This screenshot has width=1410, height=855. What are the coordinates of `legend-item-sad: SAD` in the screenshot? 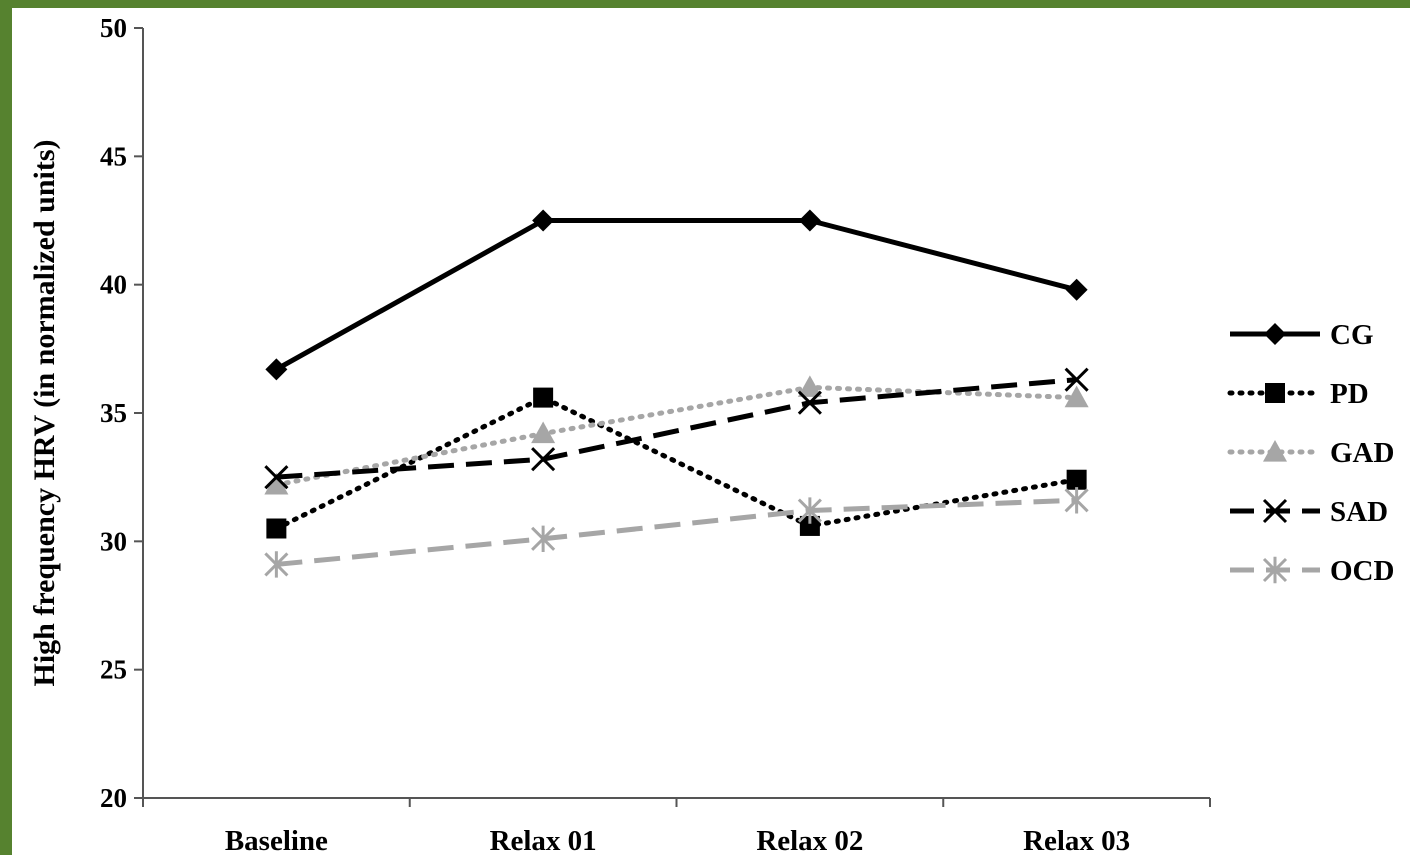 It's located at (1309, 512).